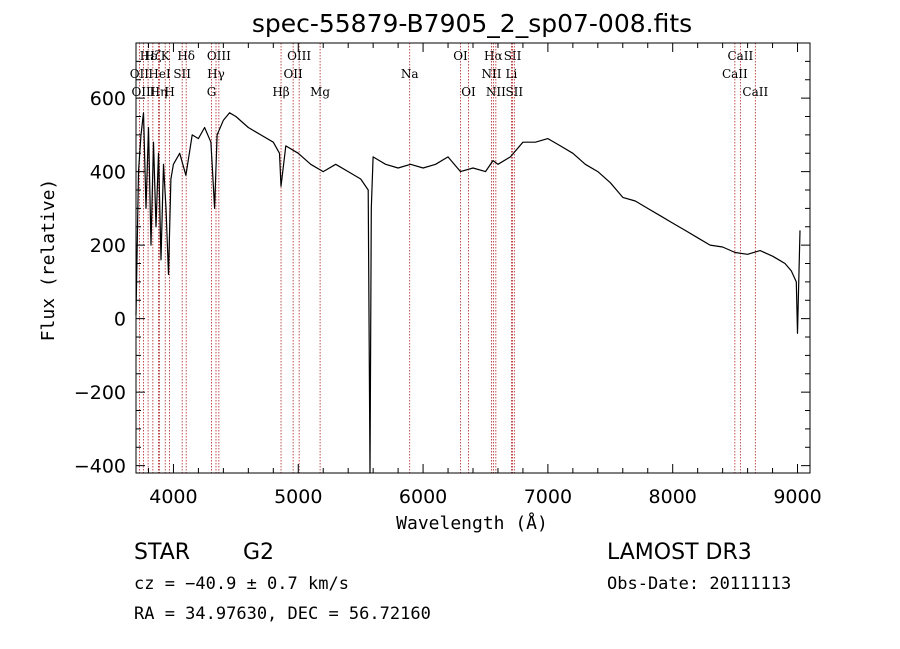 Image resolution: width=900 pixels, height=649 pixels. Describe the element at coordinates (282, 614) in the screenshot. I see `ra-dec-text: RA = 34.97630, DEC = 56.72160` at that location.